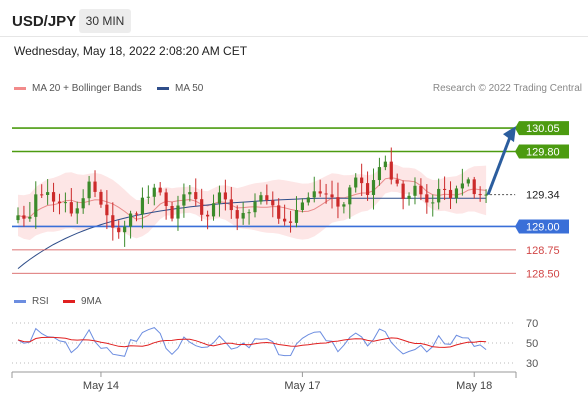 The width and height of the screenshot is (588, 402). I want to click on level-label-129-34: 129.34, so click(543, 196).